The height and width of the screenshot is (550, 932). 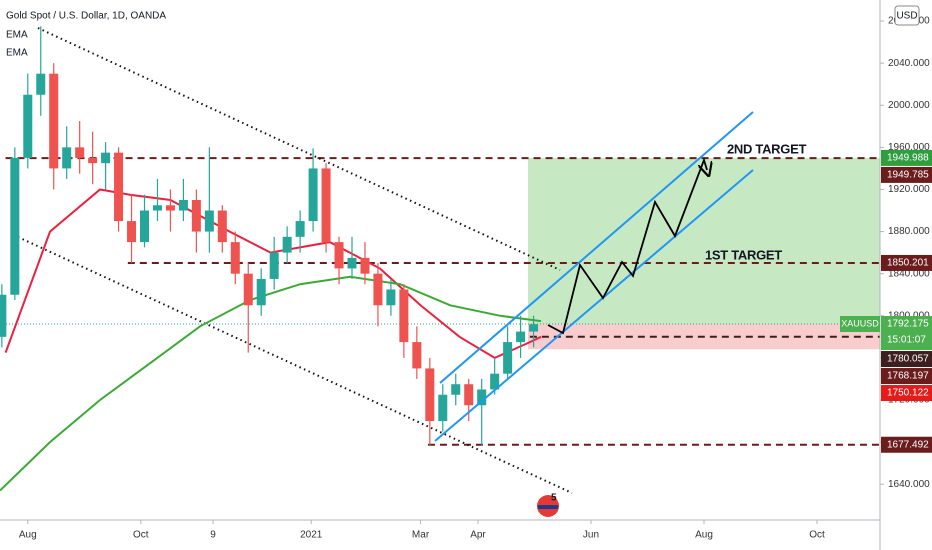 What do you see at coordinates (766, 148) in the screenshot?
I see `annotation: 2ND TARGET` at bounding box center [766, 148].